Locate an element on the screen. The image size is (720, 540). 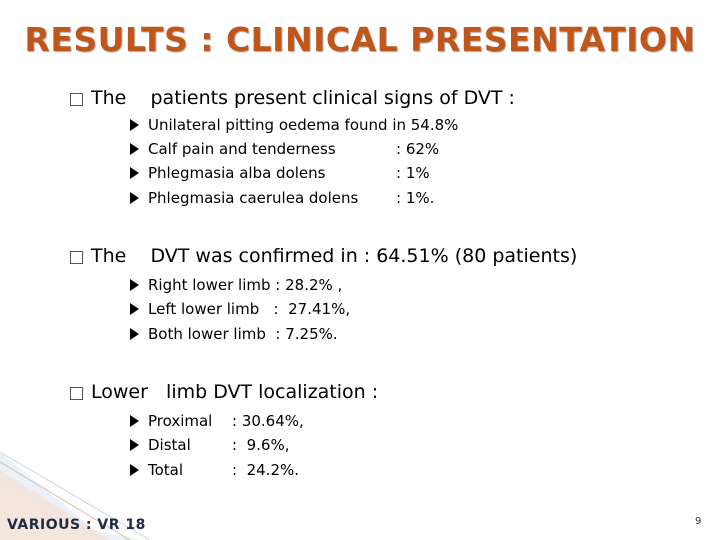
item-value: : 1% is located at coordinates (413, 173).